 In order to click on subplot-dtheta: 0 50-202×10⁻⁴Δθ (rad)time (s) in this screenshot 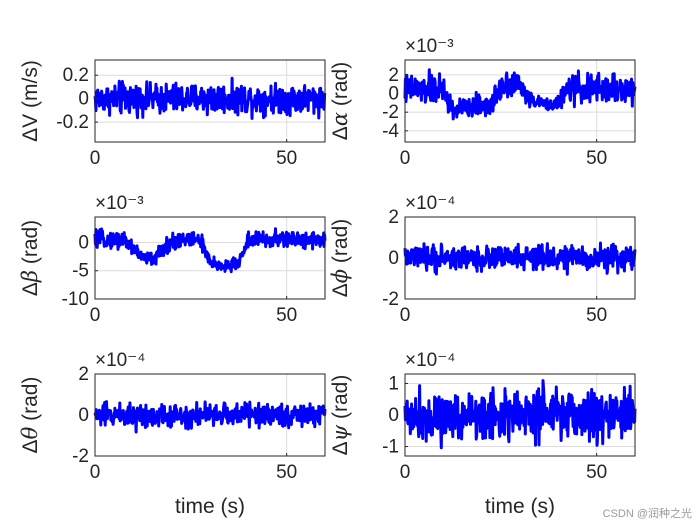, I will do `click(172, 434)`.